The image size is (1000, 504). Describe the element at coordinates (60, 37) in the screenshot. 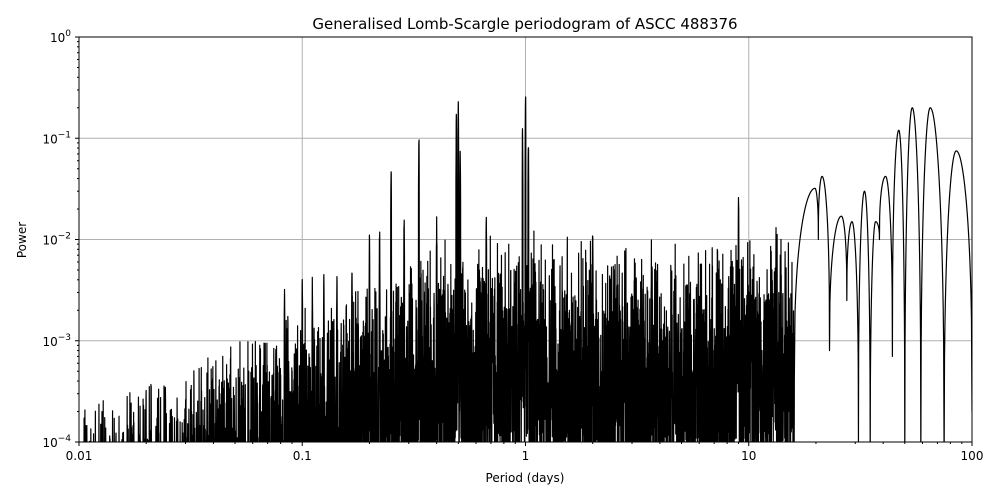

I see `y-tick-label: 10⁰` at that location.